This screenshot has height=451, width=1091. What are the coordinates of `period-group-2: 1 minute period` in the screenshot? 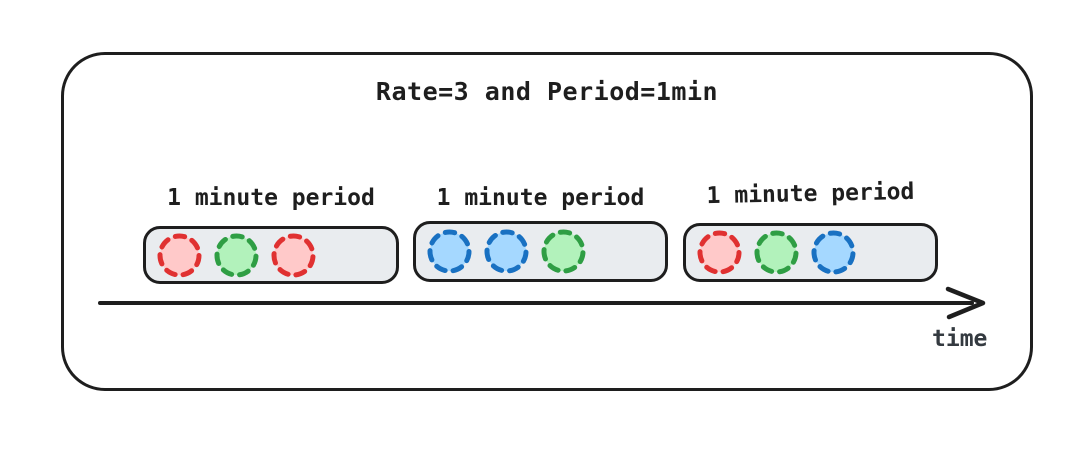 It's located at (540, 233).